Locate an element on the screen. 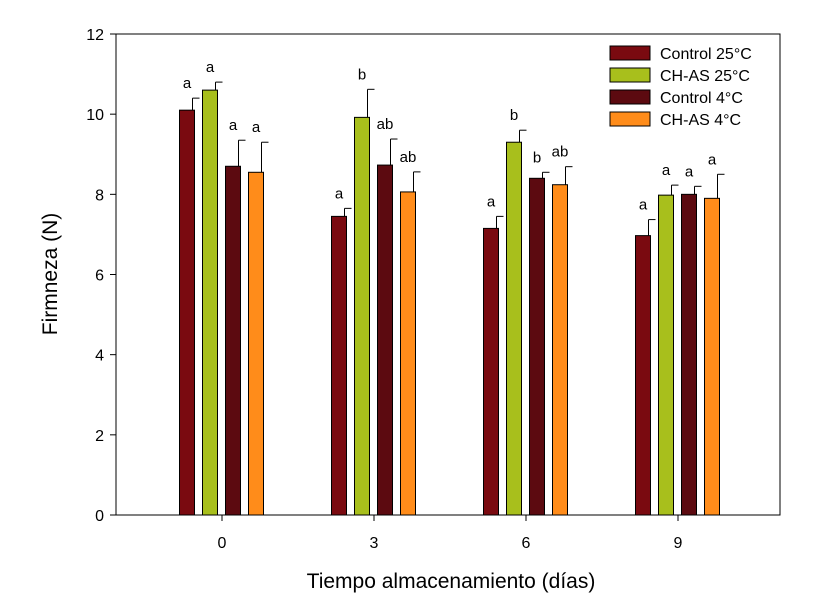 Image resolution: width=832 pixels, height=603 pixels. x-tick-label: 3 is located at coordinates (374, 543).